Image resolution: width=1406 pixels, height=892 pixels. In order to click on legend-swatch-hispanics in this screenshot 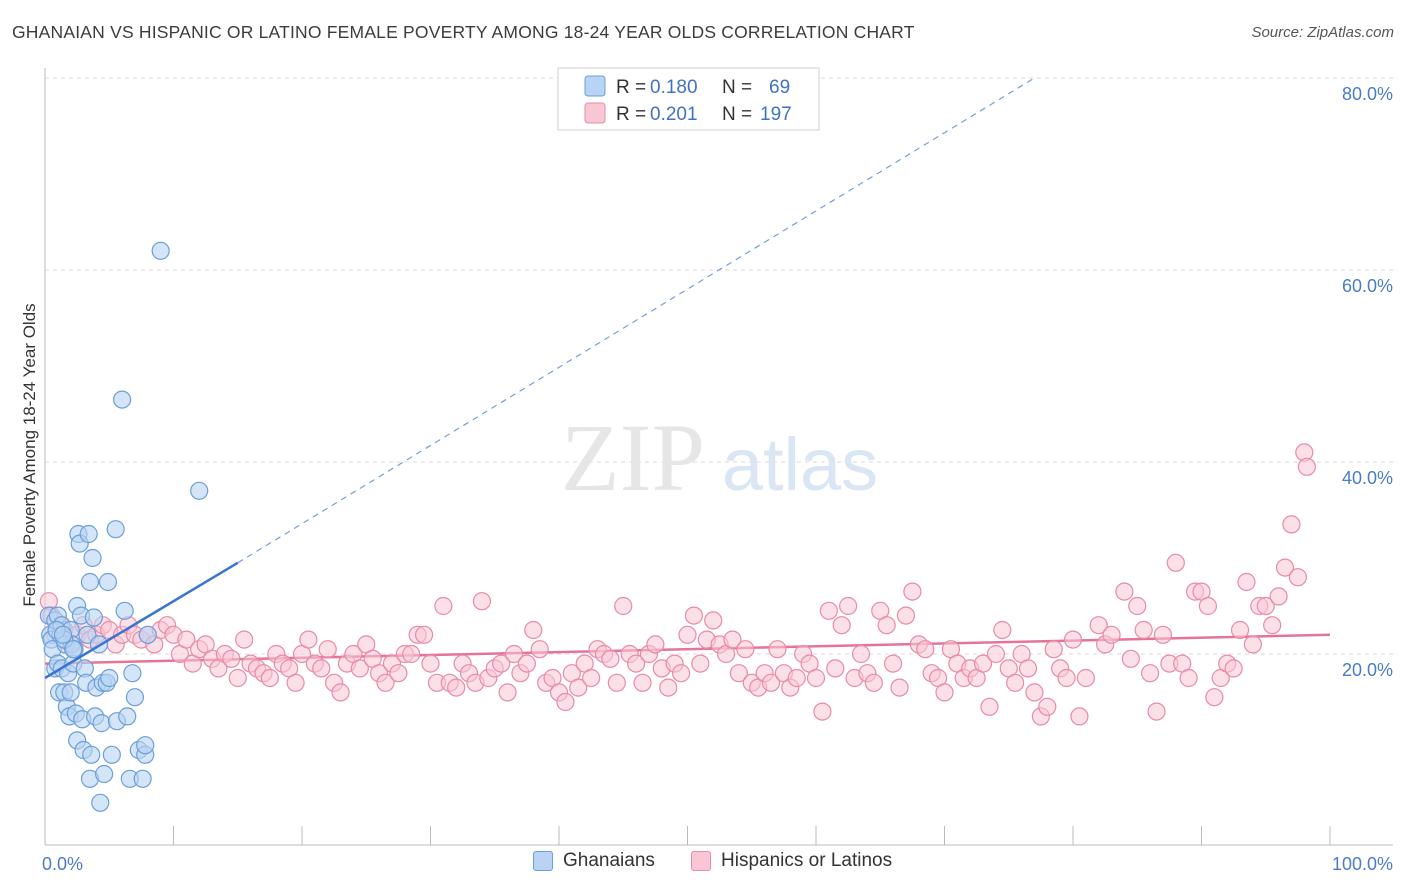, I will do `click(595, 113)`.